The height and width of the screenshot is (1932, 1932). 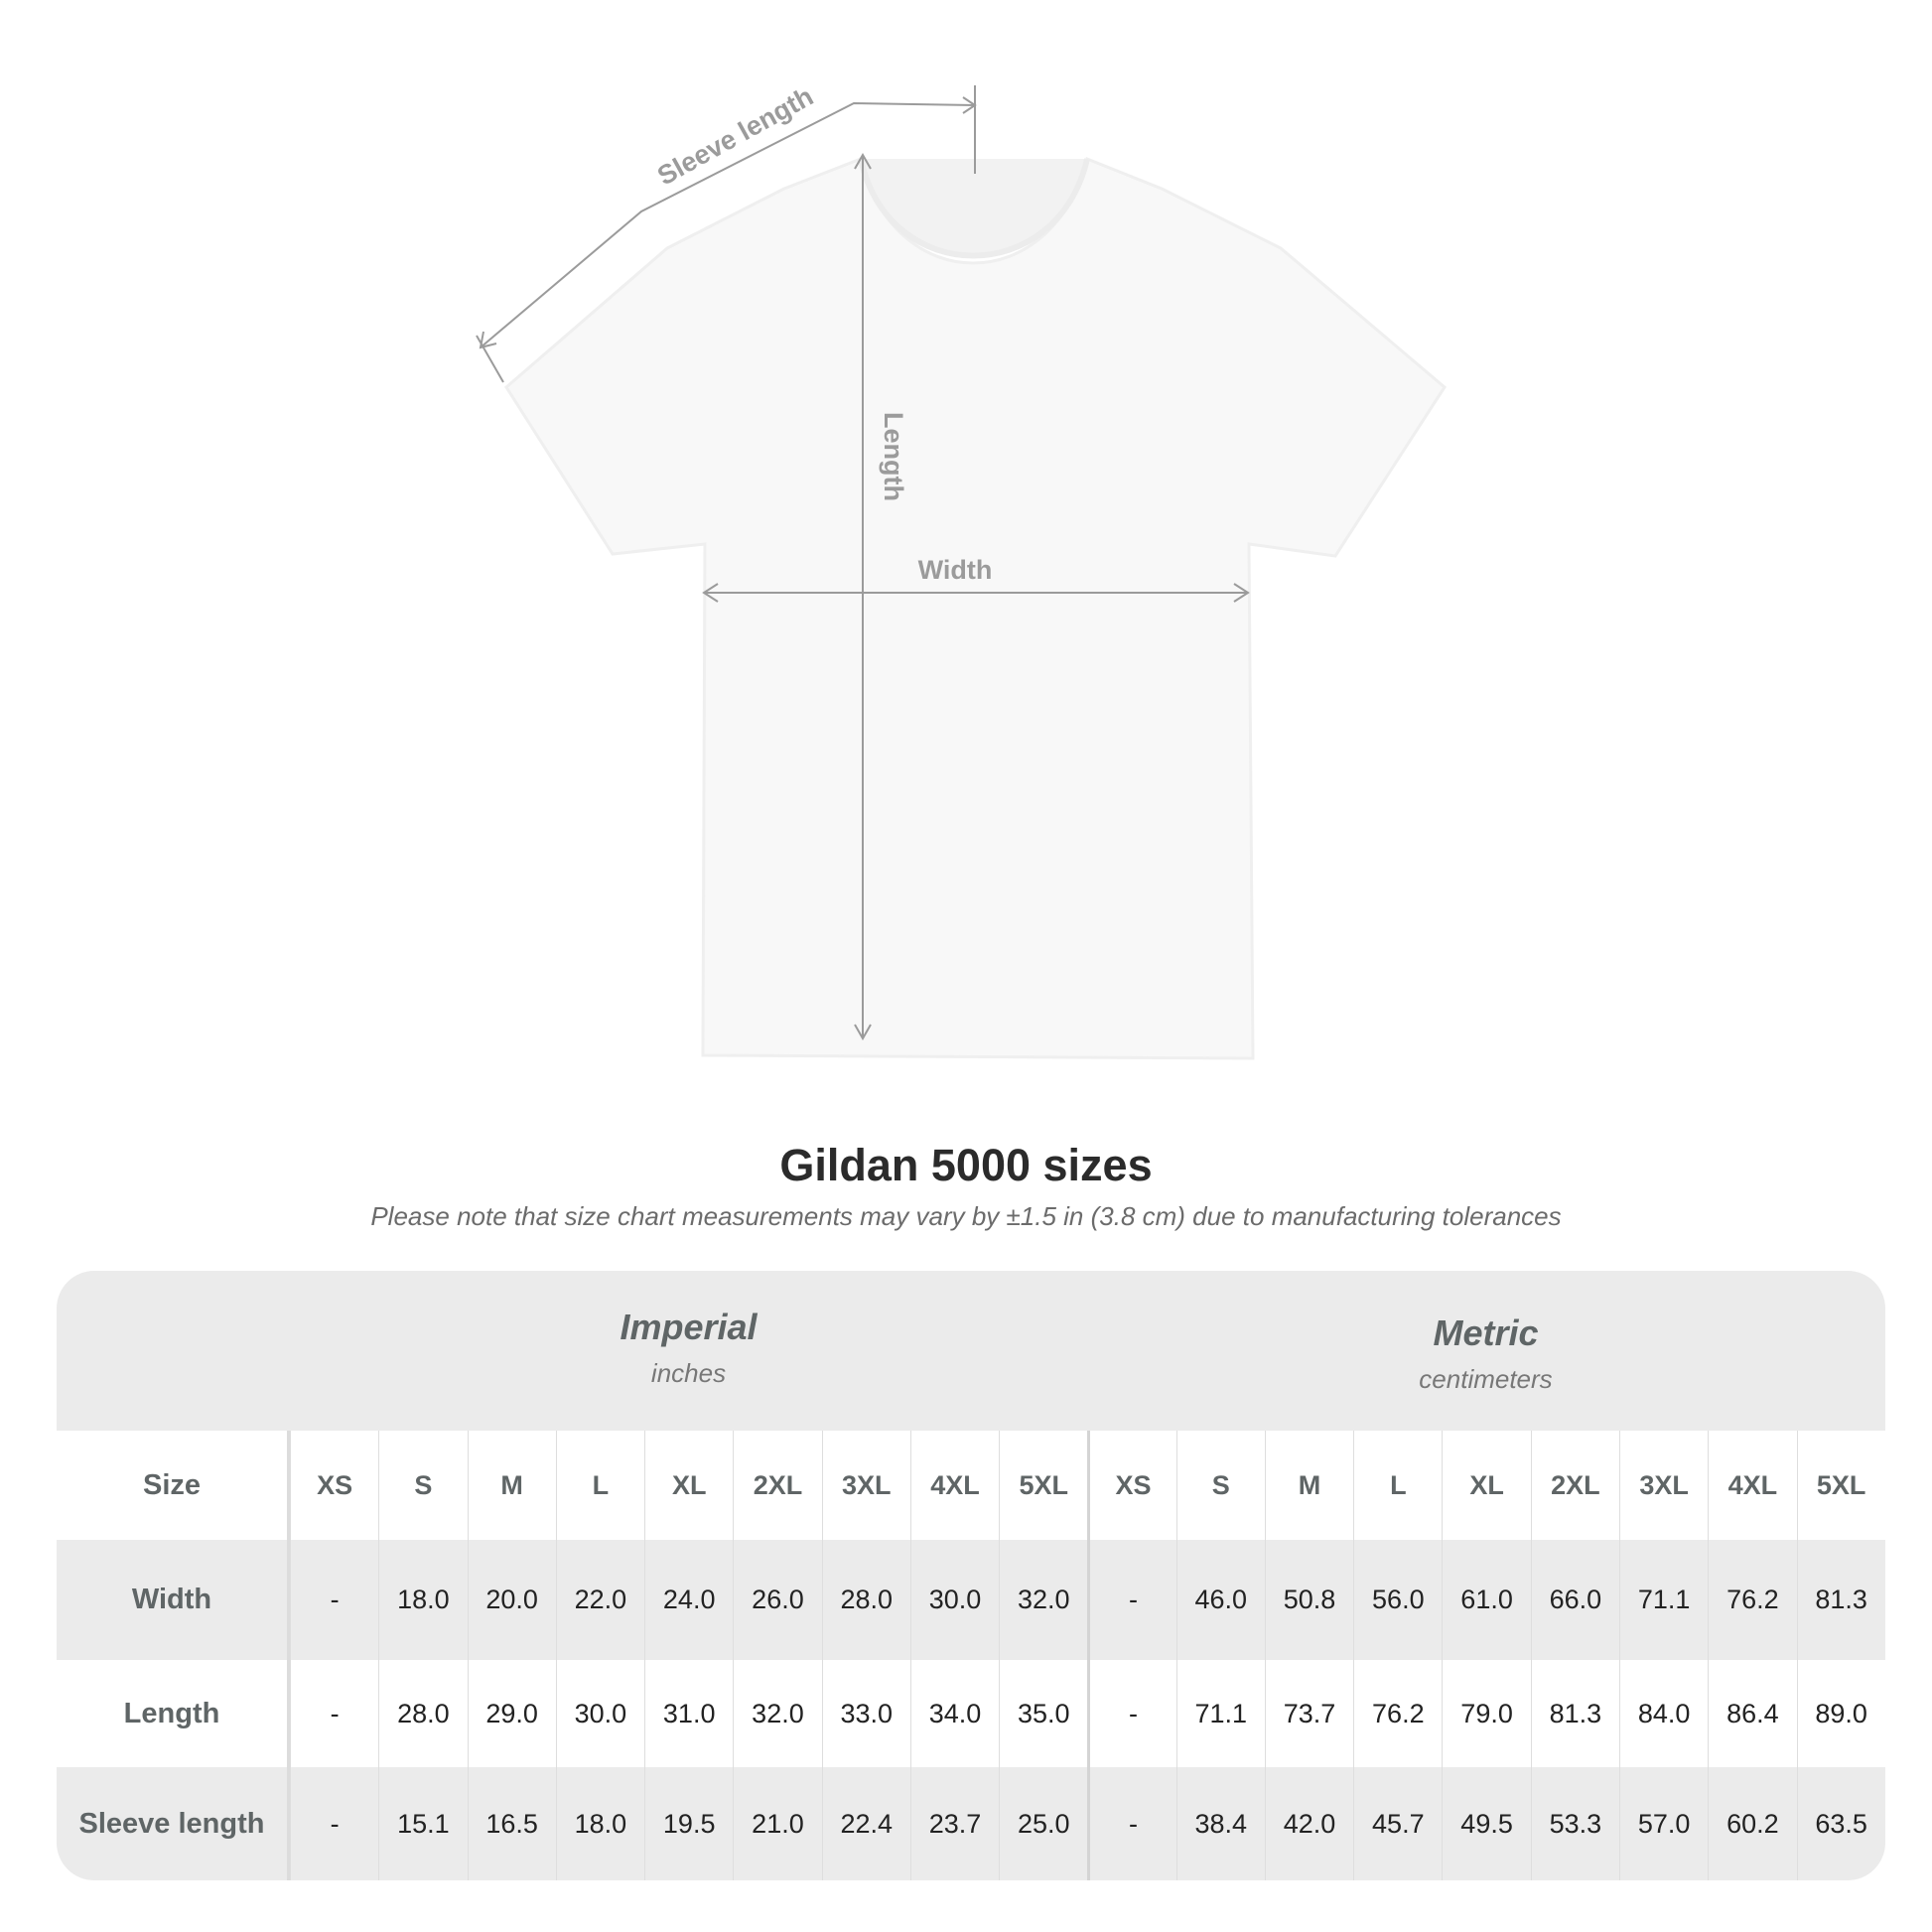 I want to click on size-header-metric: 5XL, so click(x=1841, y=1486).